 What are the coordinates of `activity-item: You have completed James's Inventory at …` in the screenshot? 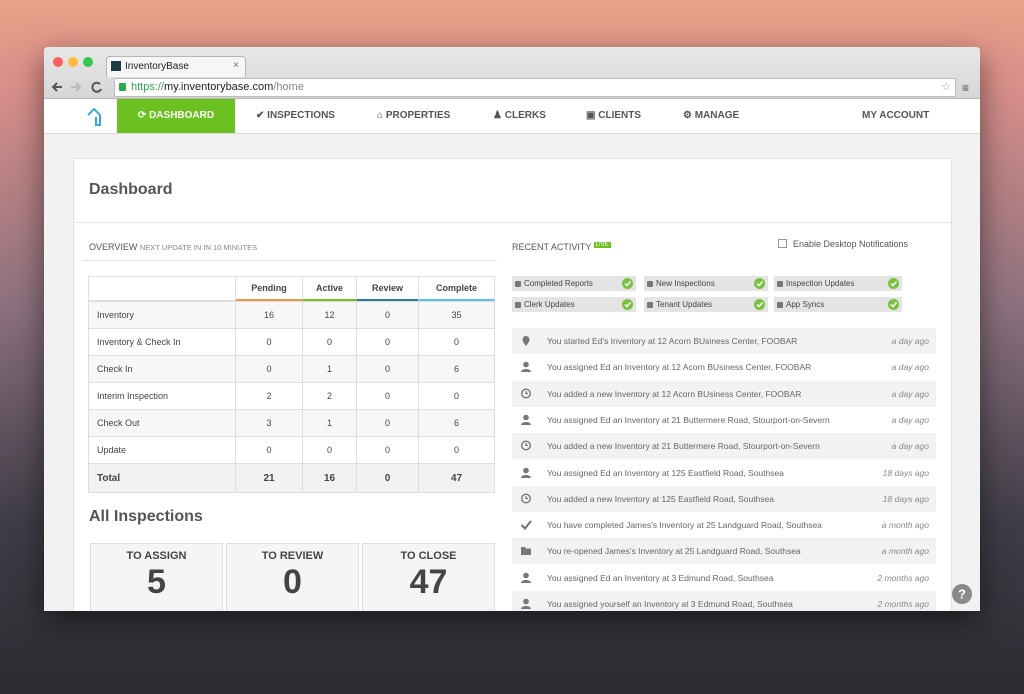 It's located at (724, 525).